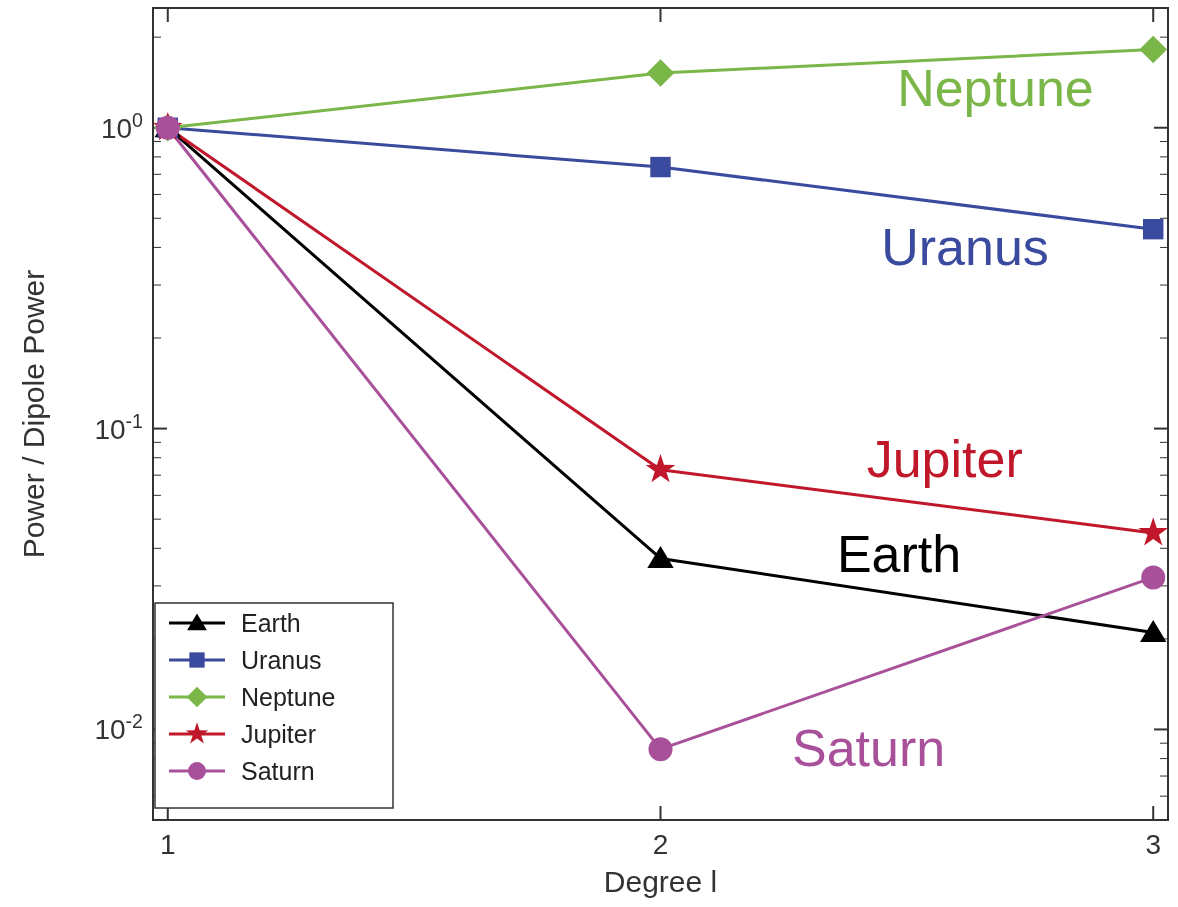  Describe the element at coordinates (1153, 844) in the screenshot. I see `x-tick-label: 3` at that location.